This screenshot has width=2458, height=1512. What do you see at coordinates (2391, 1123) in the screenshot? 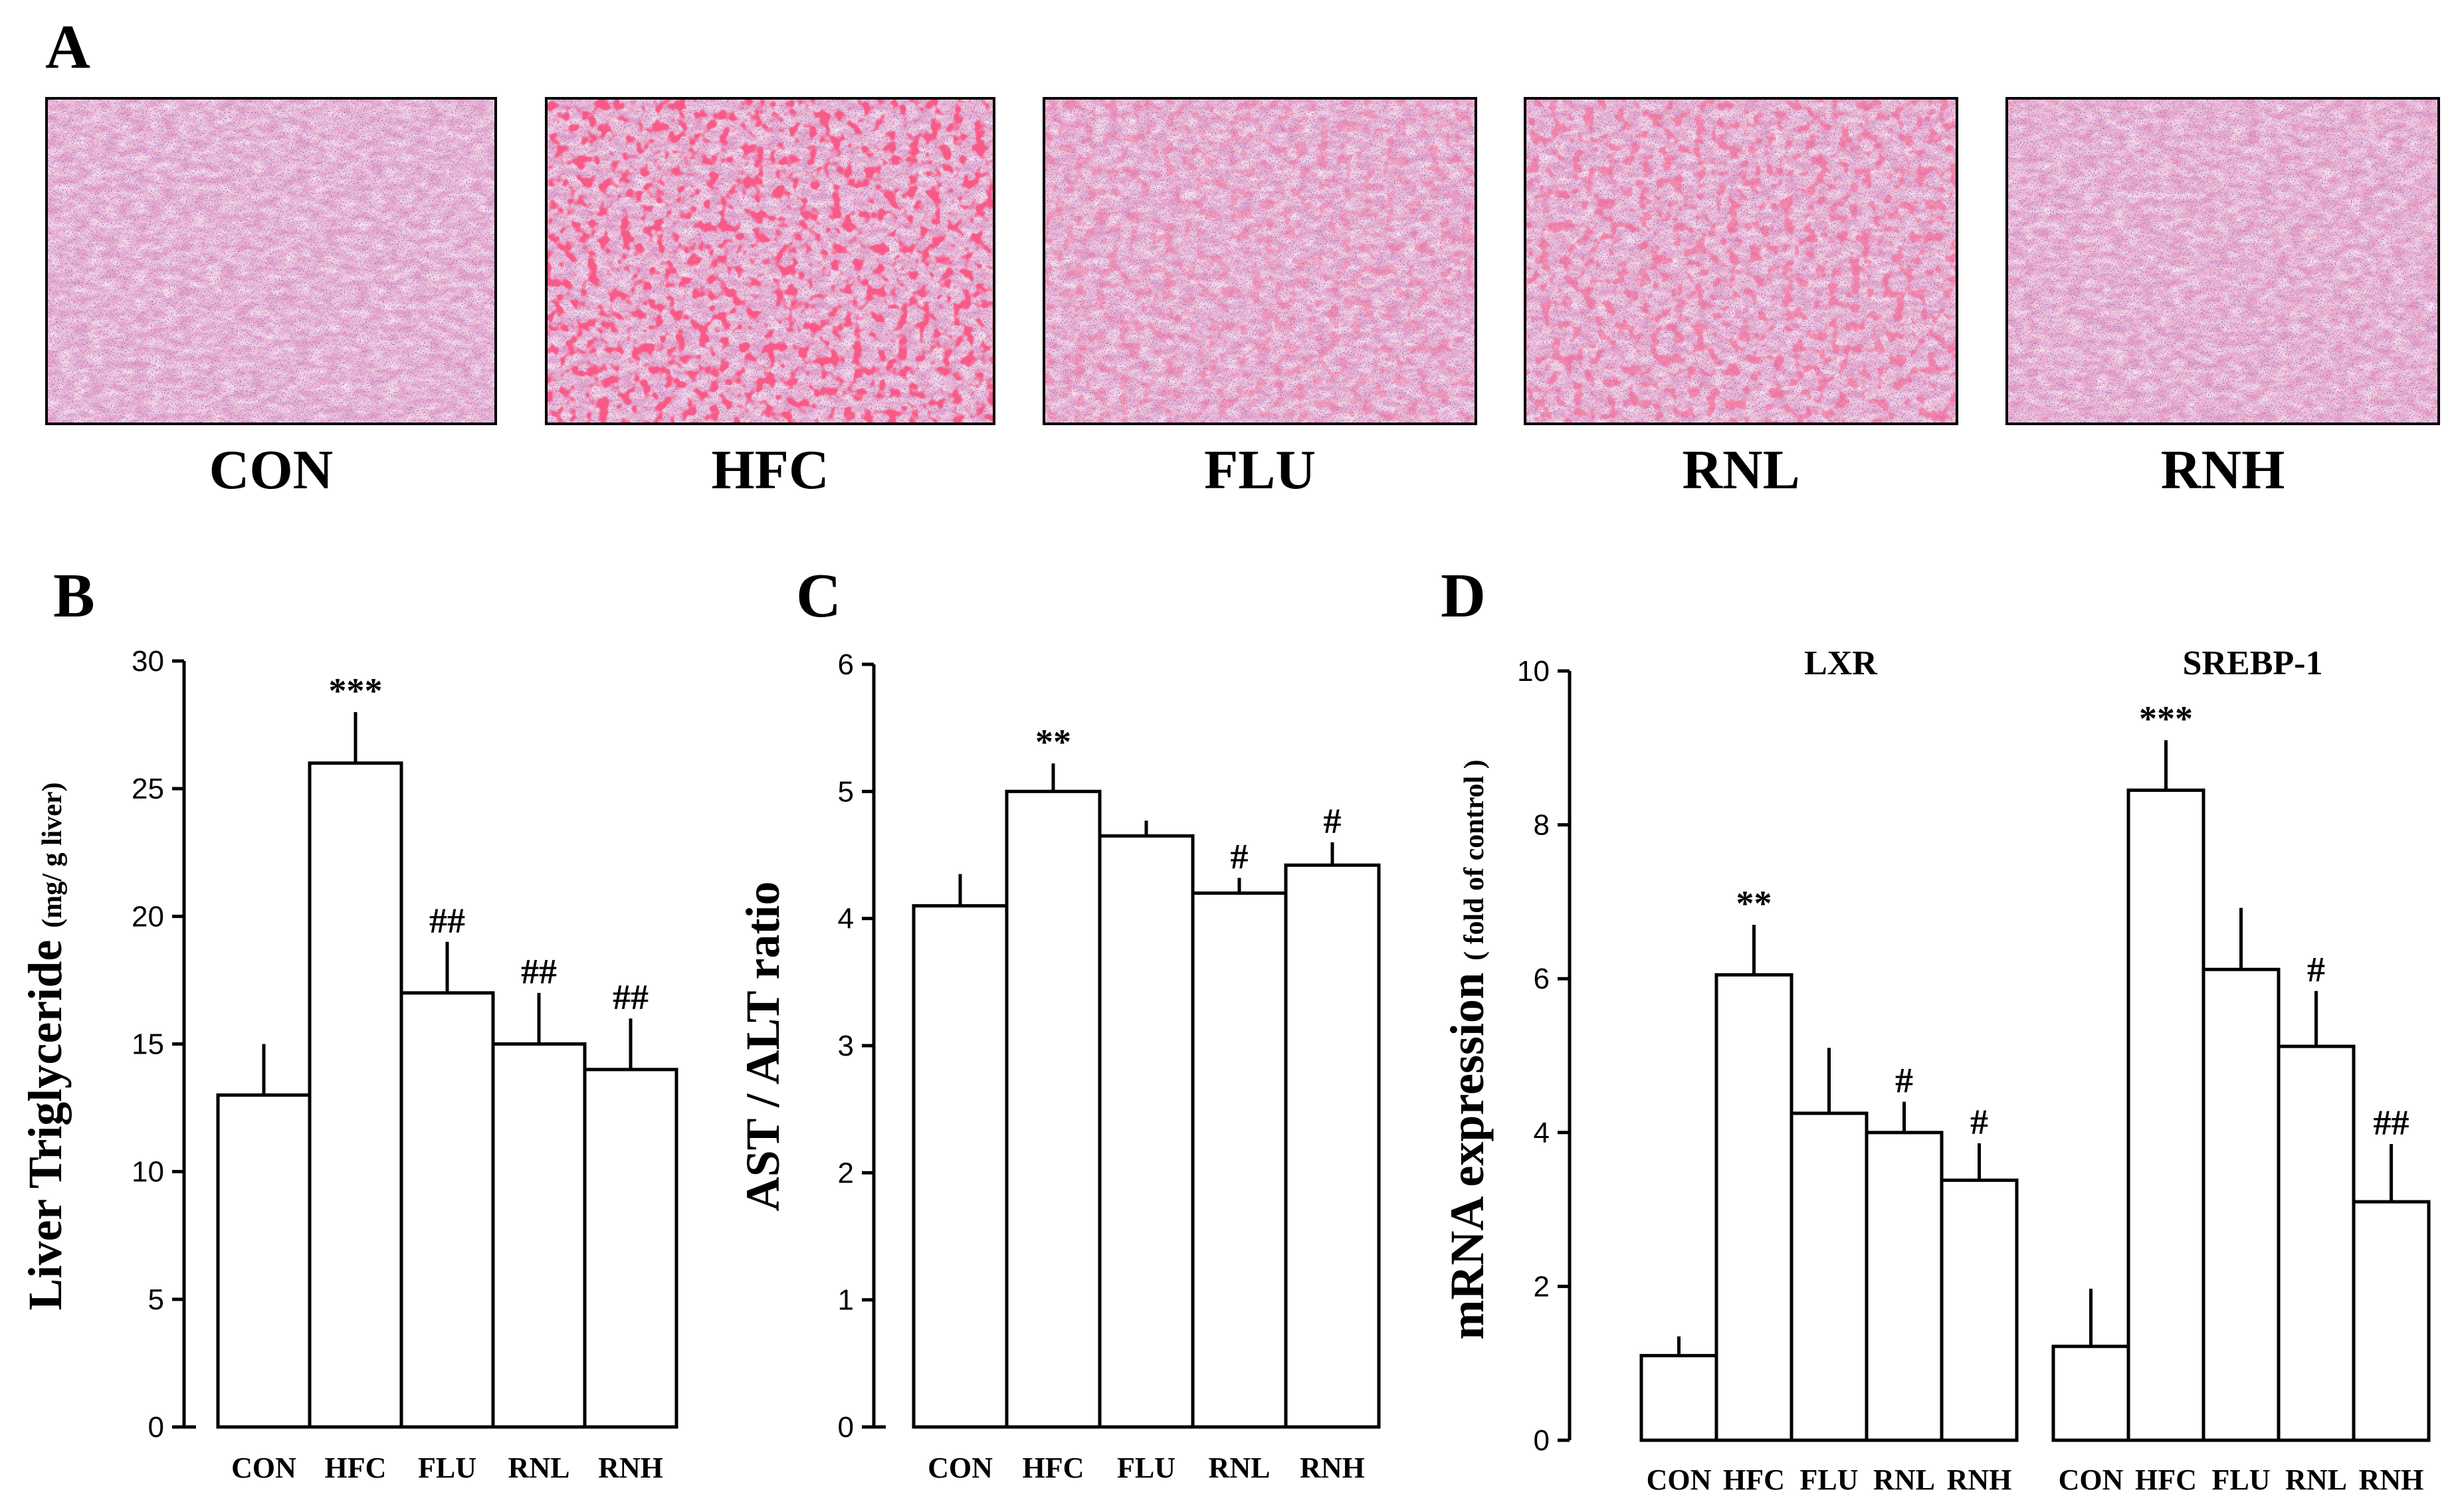
I see `panel-d-srebp-1-sig-rnh: ##` at bounding box center [2391, 1123].